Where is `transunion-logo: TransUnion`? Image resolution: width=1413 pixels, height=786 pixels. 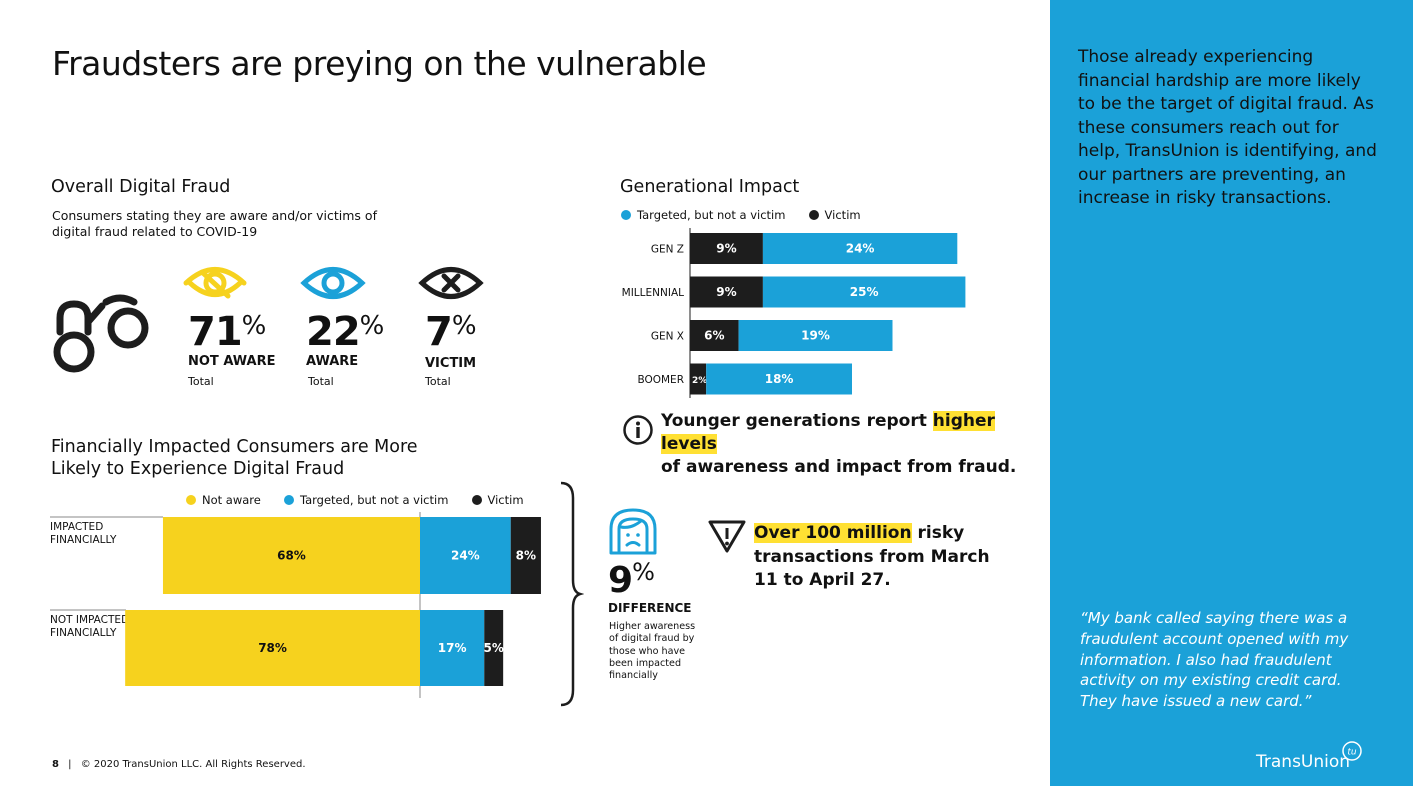 transunion-logo: TransUnion is located at coordinates (1303, 762).